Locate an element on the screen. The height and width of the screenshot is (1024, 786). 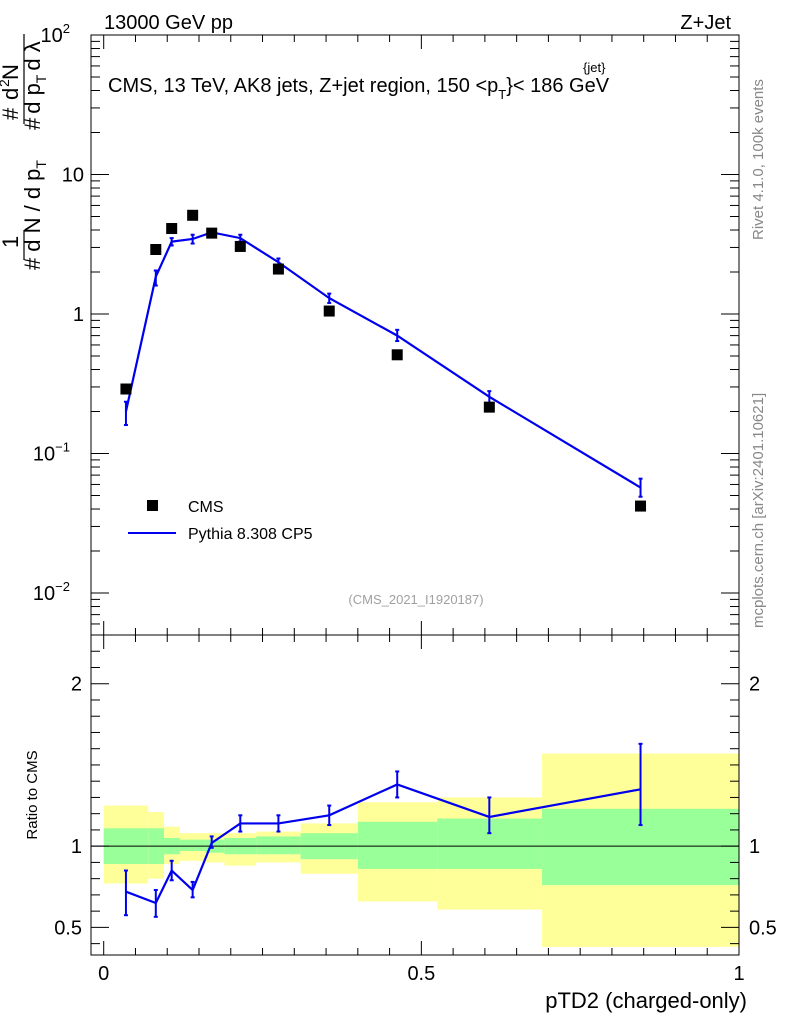
y-axis-label-main: #d N / d pT#d pTd λ 1 # d 2 N is located at coordinates (24, 152).